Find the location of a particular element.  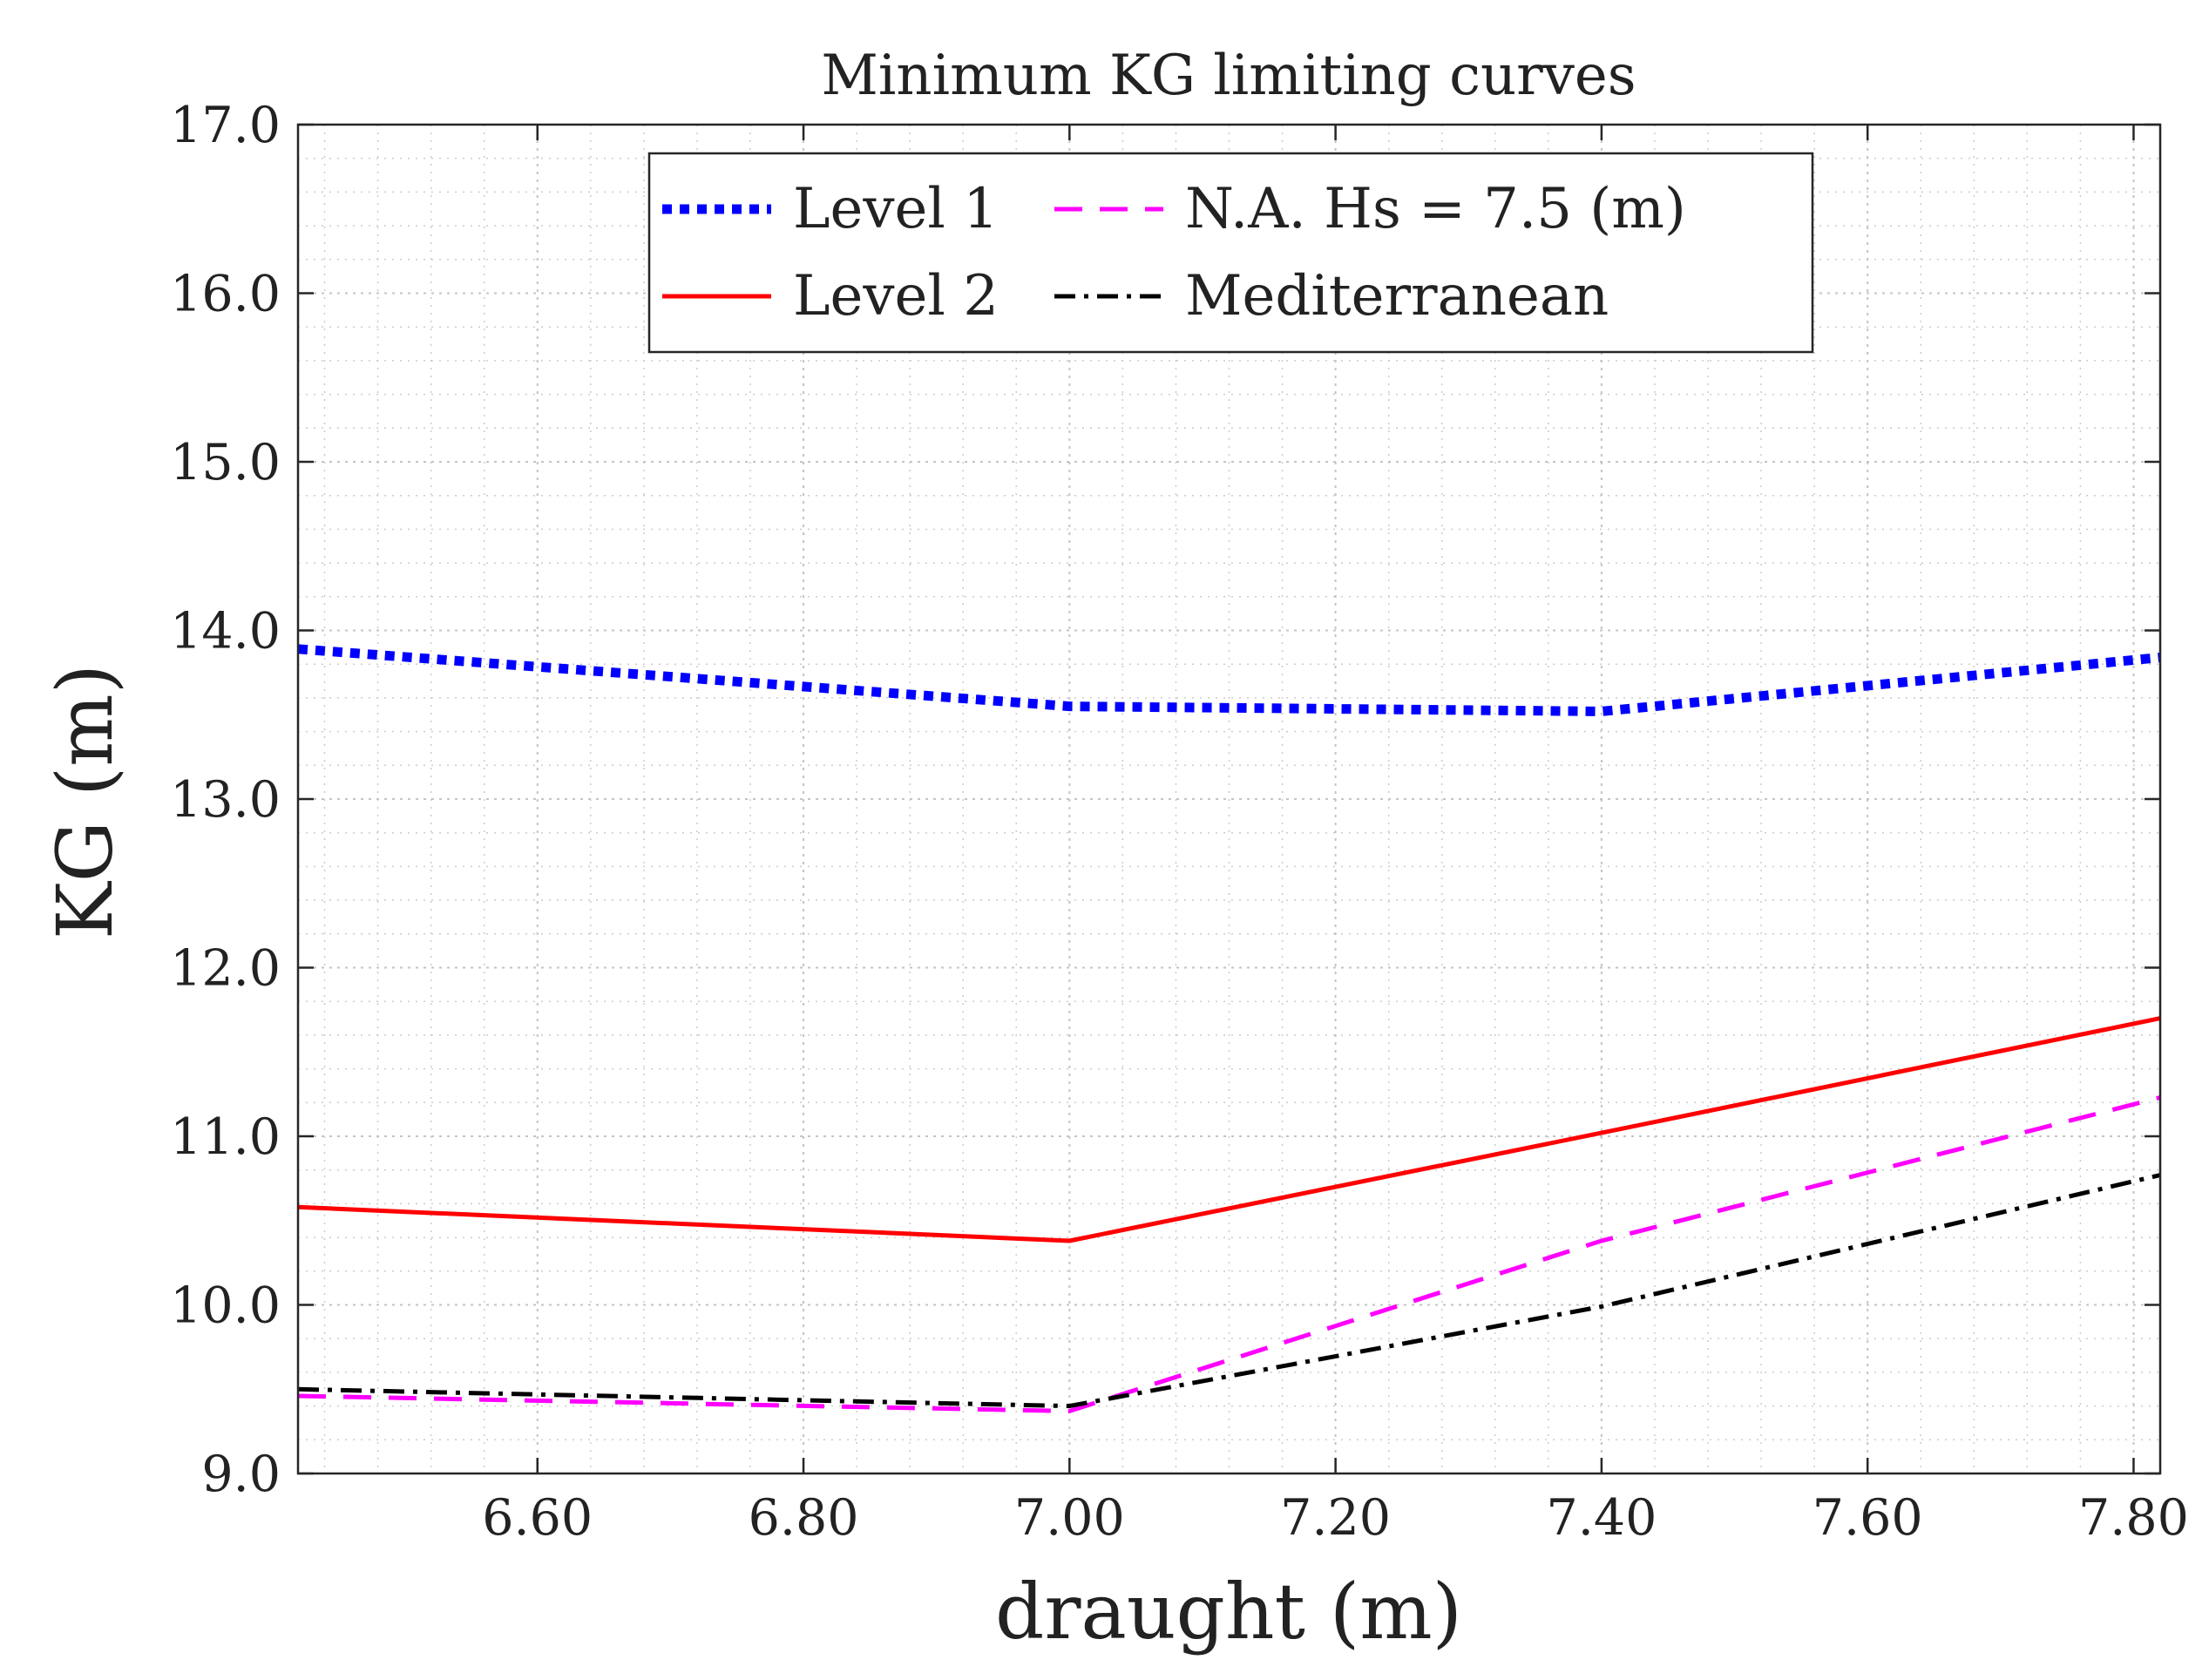

x-tick-label: 7.60 is located at coordinates (1868, 1518).